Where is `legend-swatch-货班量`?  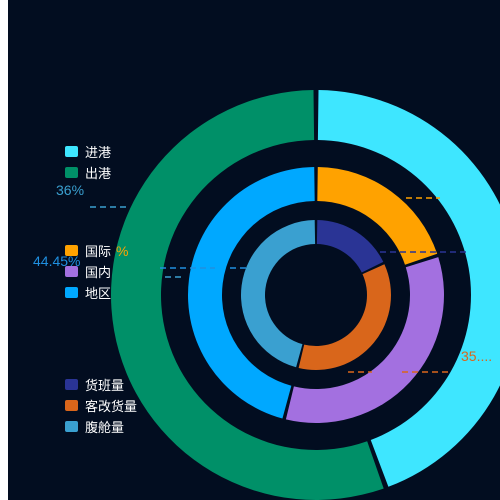
legend-swatch-货班量 is located at coordinates (71, 384).